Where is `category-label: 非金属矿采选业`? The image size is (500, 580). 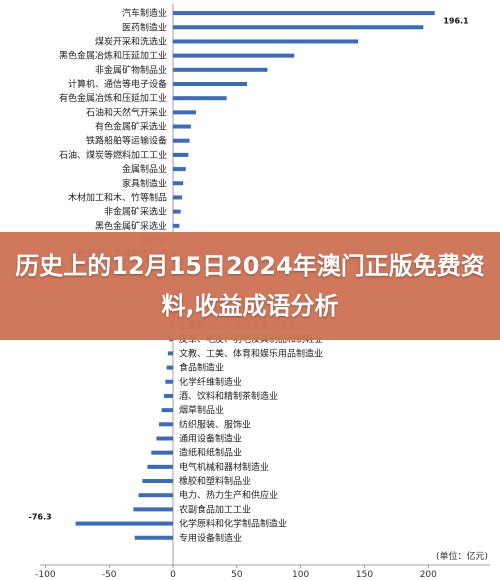 category-label: 非金属矿采选业 is located at coordinates (135, 212).